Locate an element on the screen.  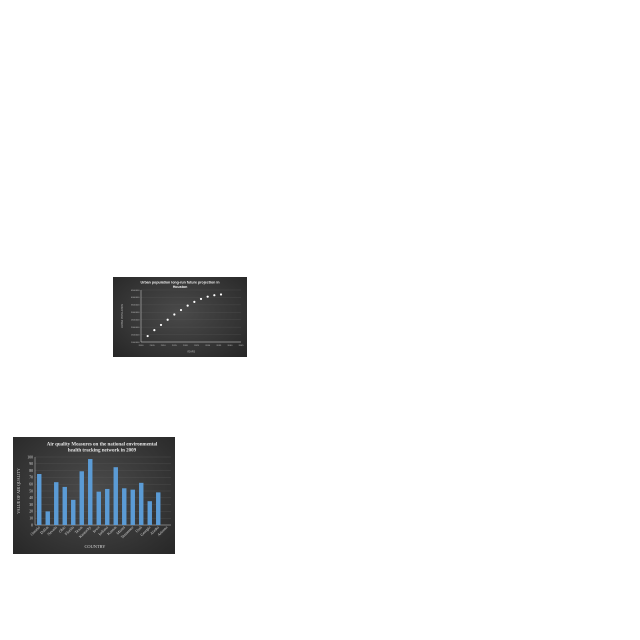
y-tick-label: 80 is located at coordinates (31, 471).